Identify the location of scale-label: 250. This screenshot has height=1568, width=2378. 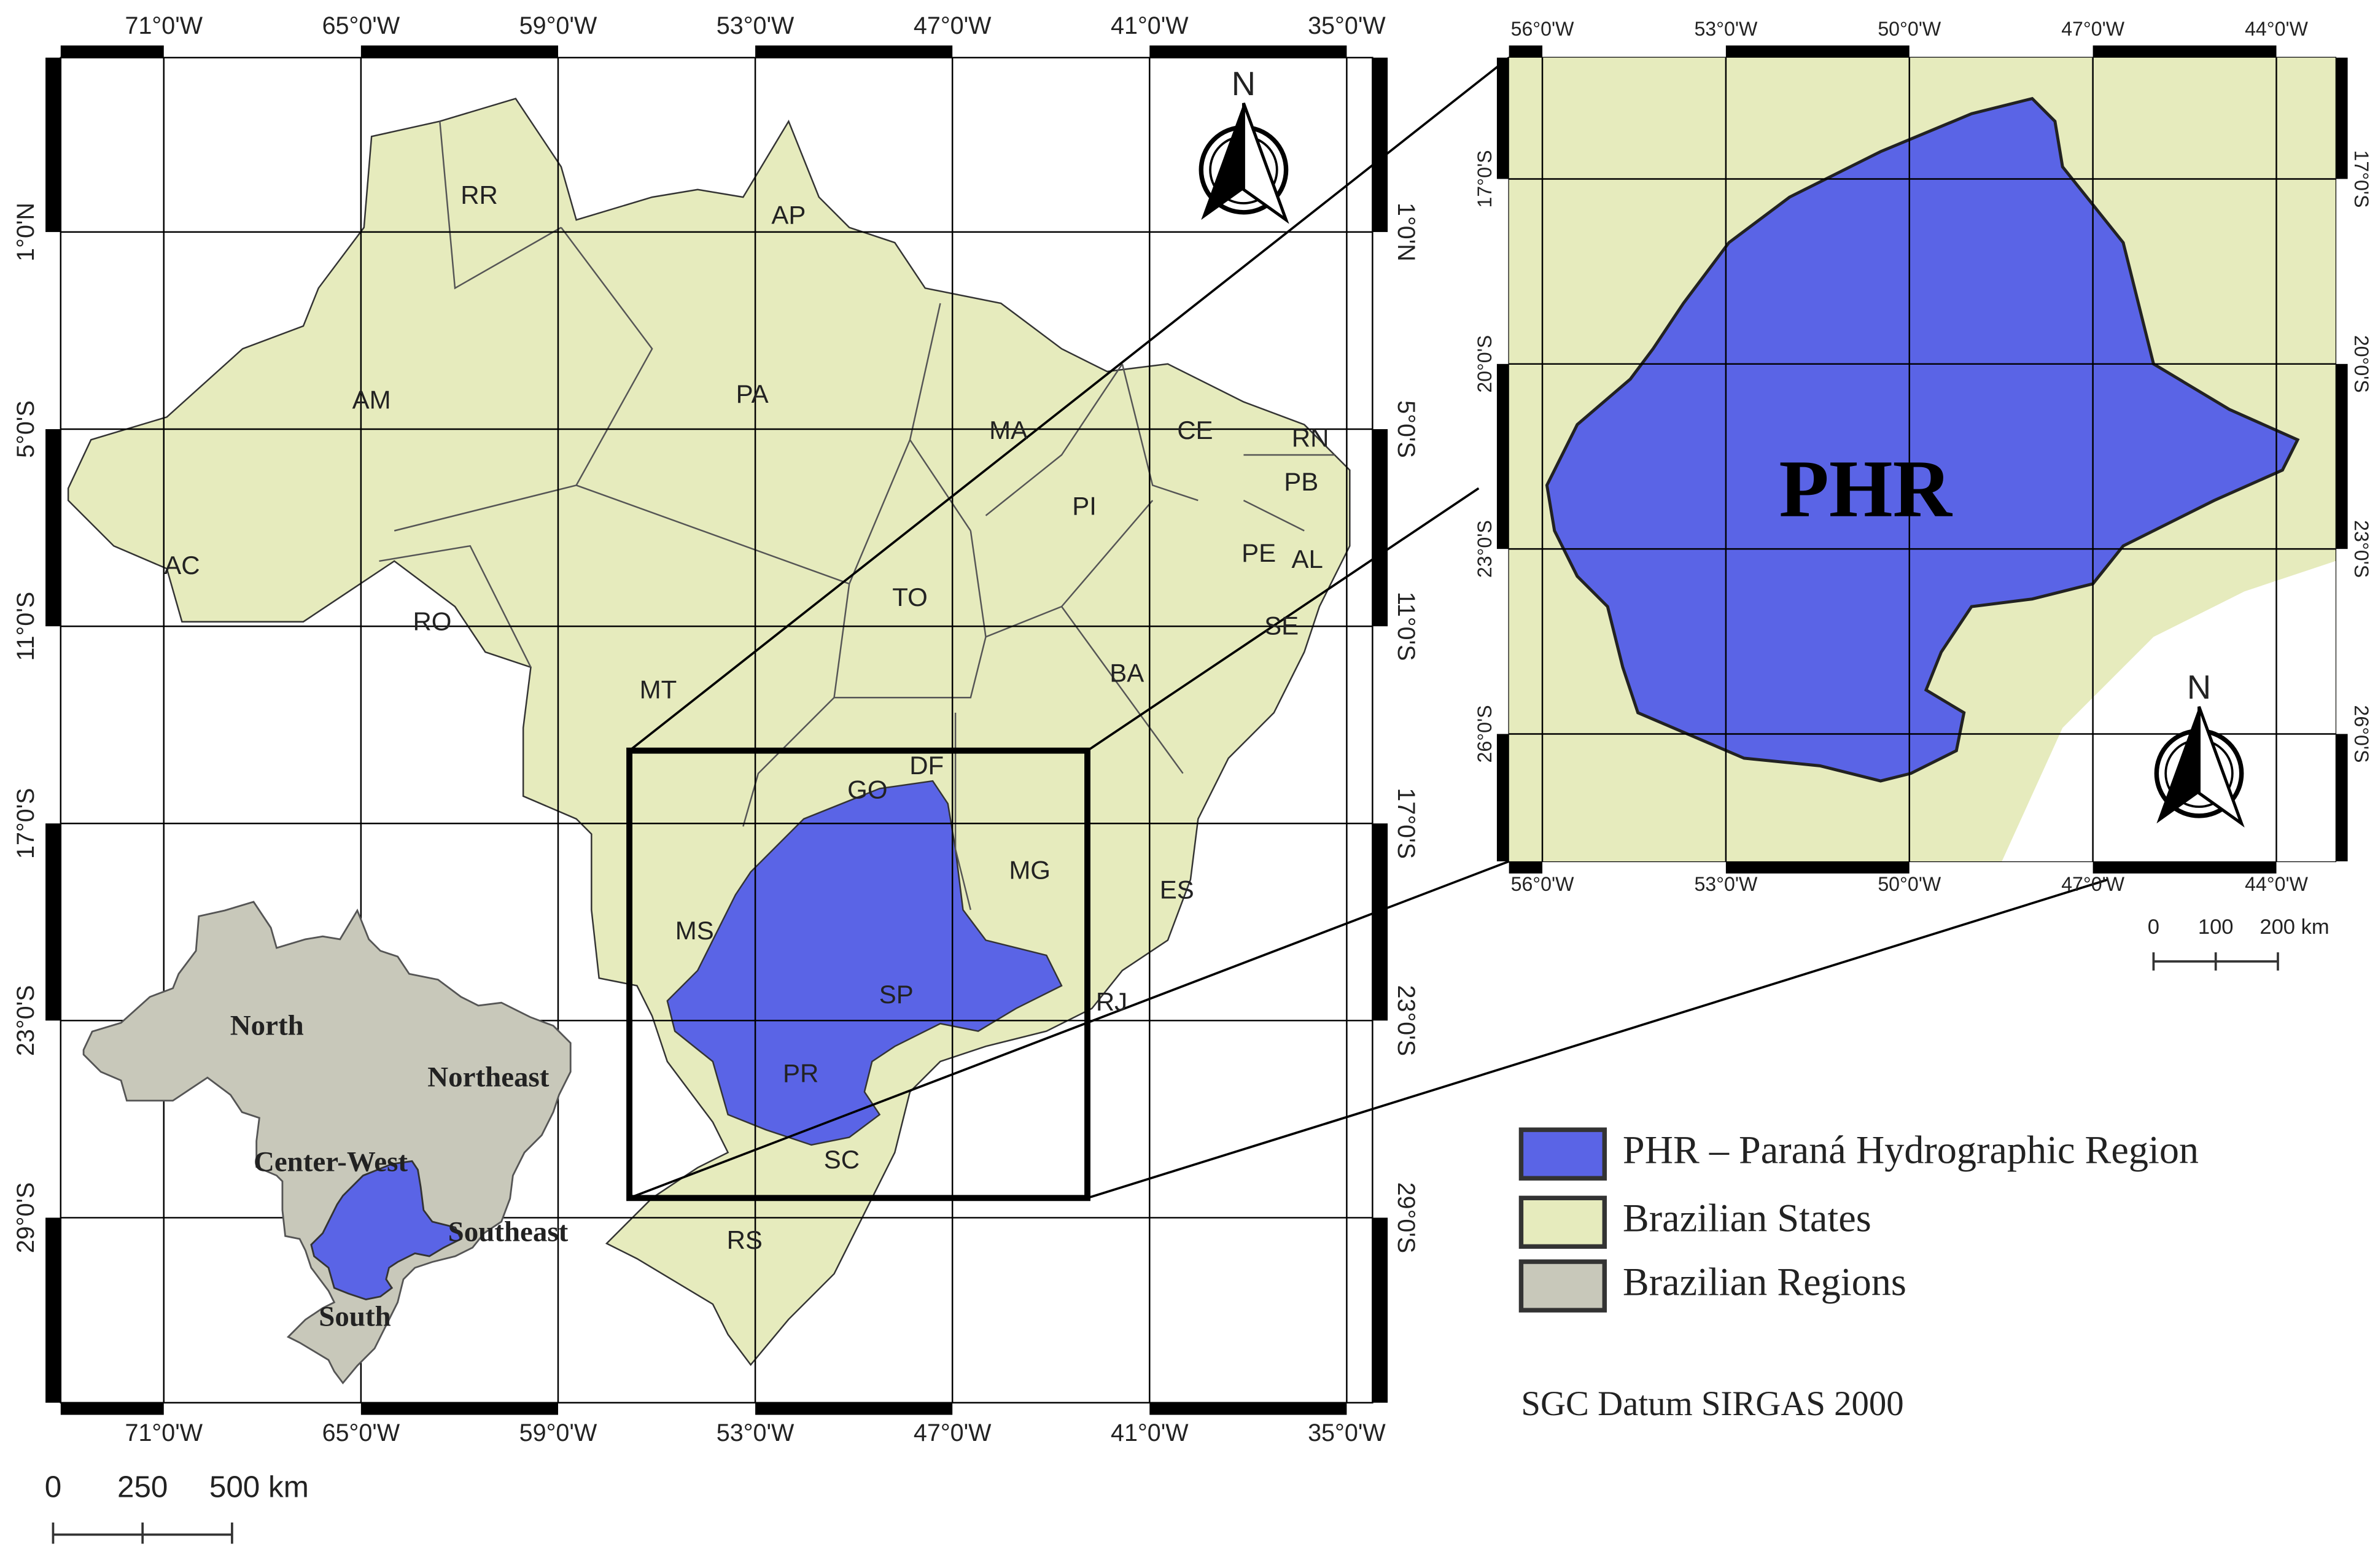
(142, 1487).